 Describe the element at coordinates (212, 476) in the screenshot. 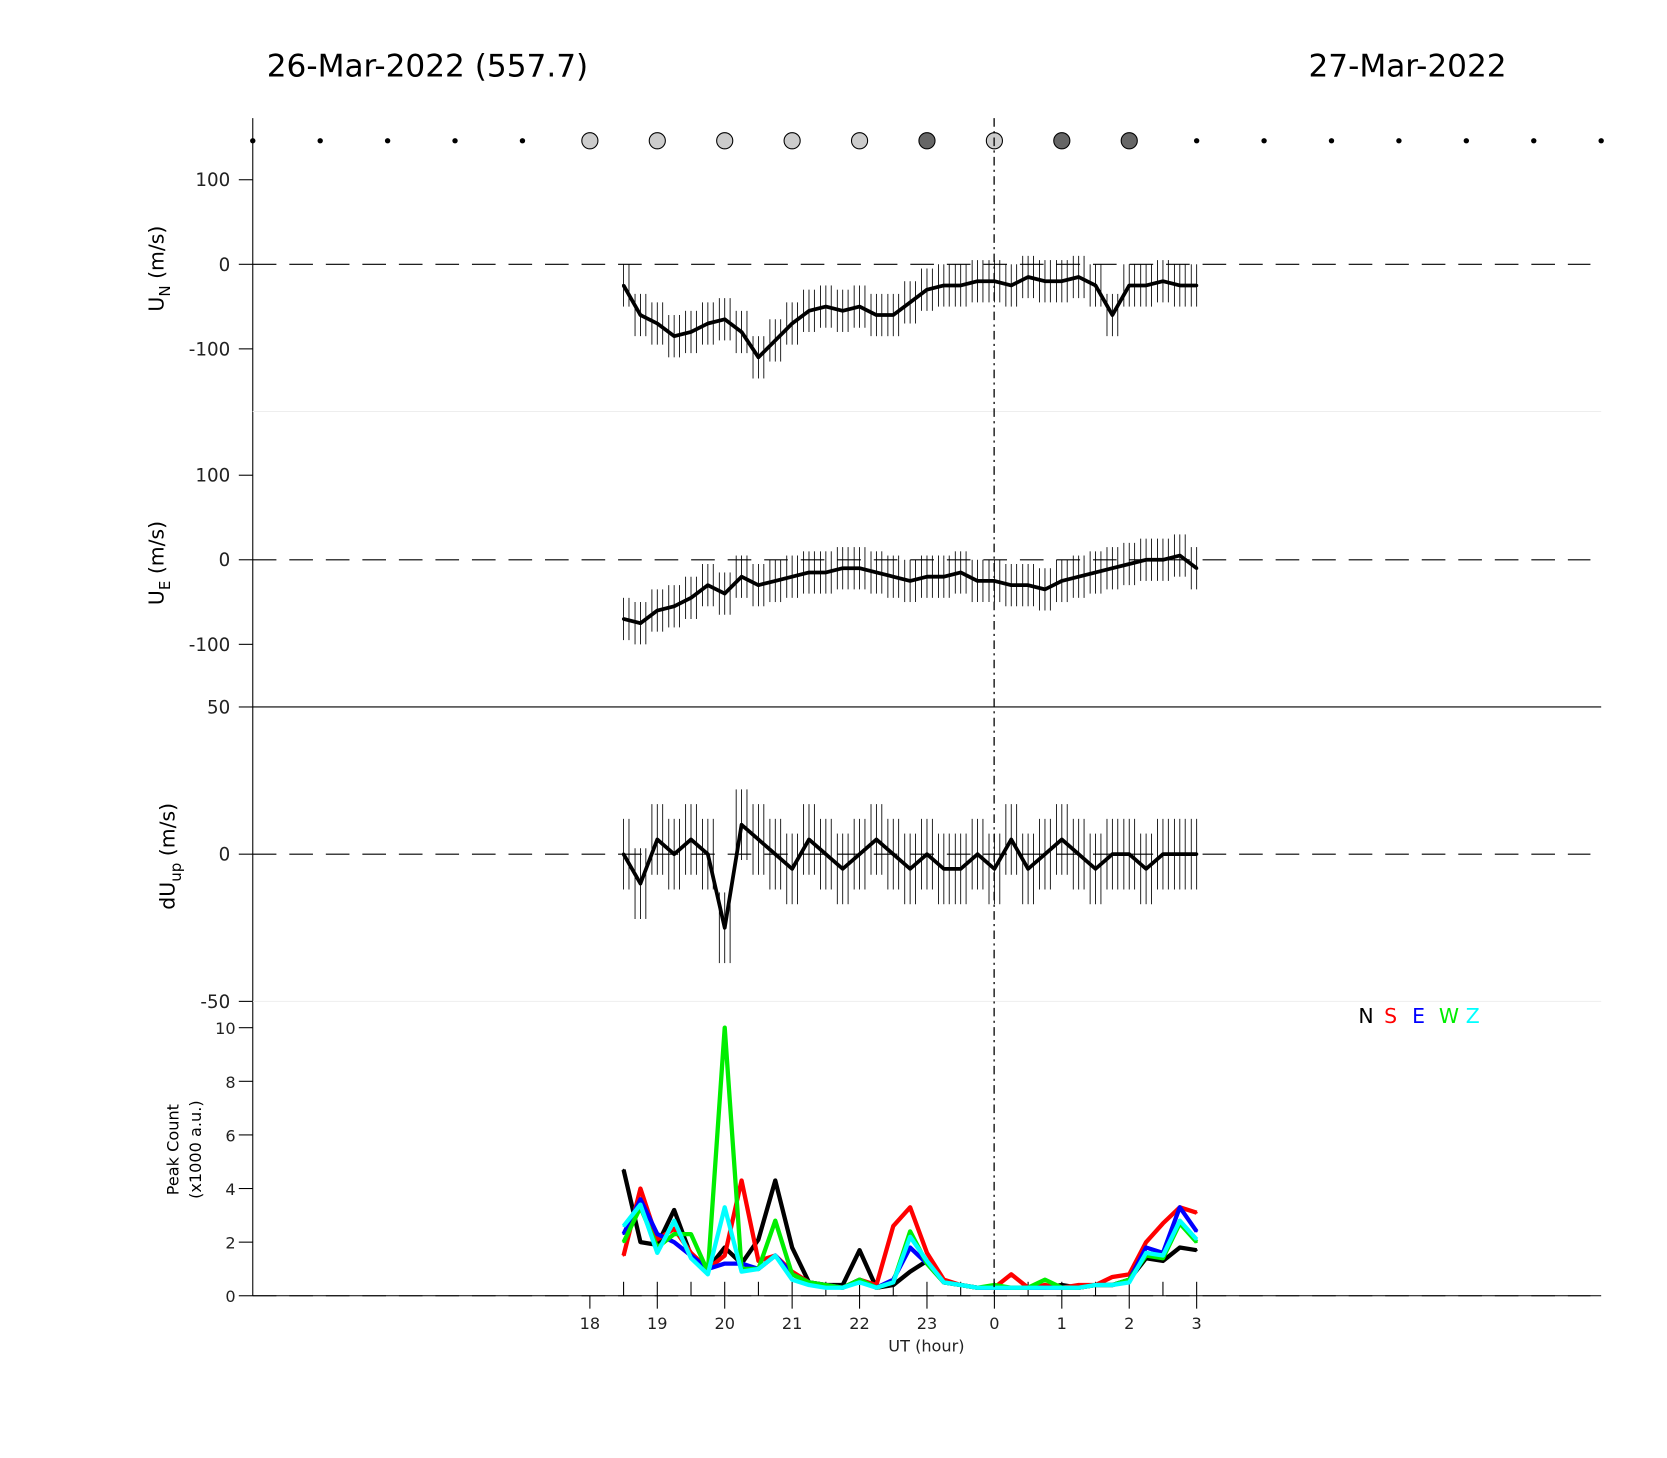

I see `y-tick-label: 100` at that location.